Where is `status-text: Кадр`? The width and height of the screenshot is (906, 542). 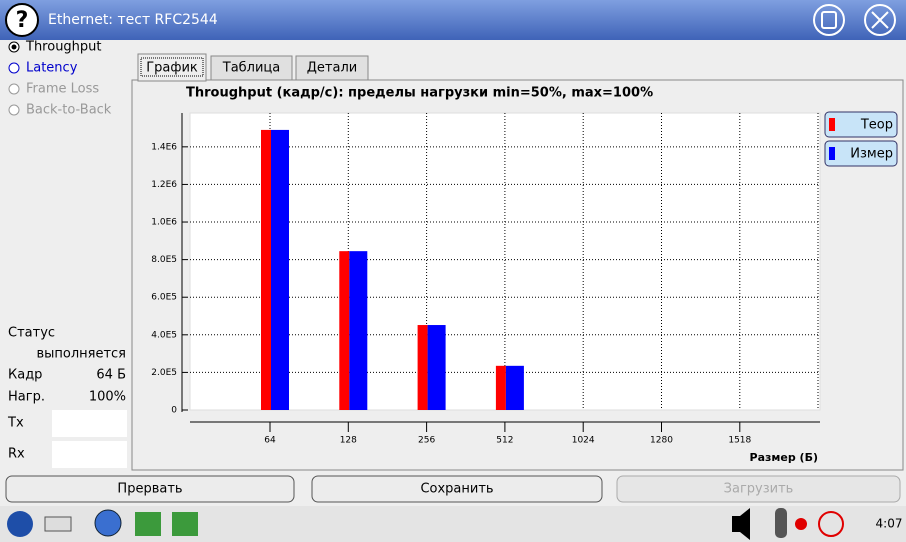
status-text: Кадр is located at coordinates (25, 375).